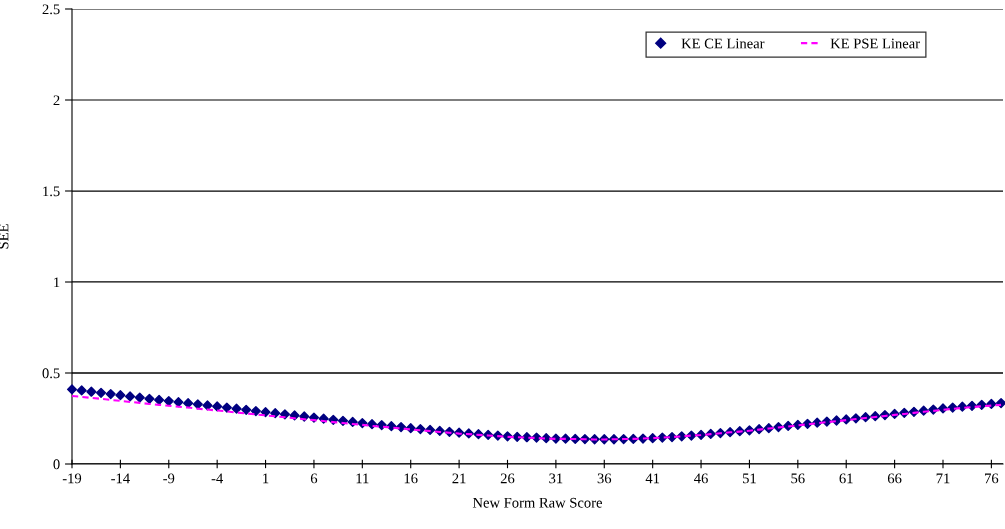  What do you see at coordinates (51, 9) in the screenshot?
I see `y-tick-label: 2.5` at bounding box center [51, 9].